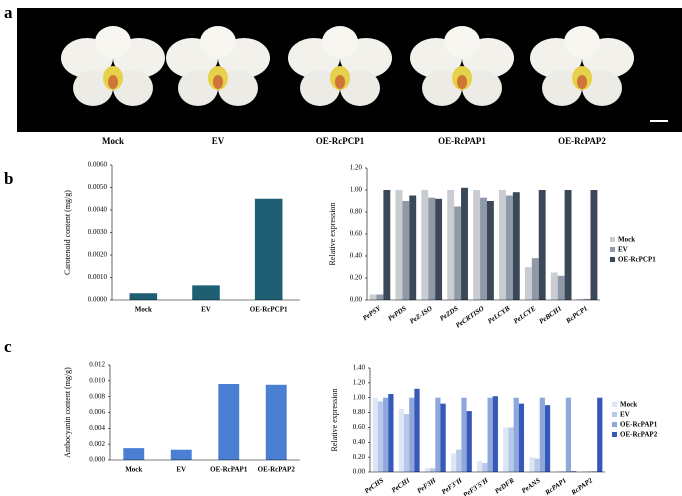  Describe the element at coordinates (8, 346) in the screenshot. I see `panel-label: c` at that location.